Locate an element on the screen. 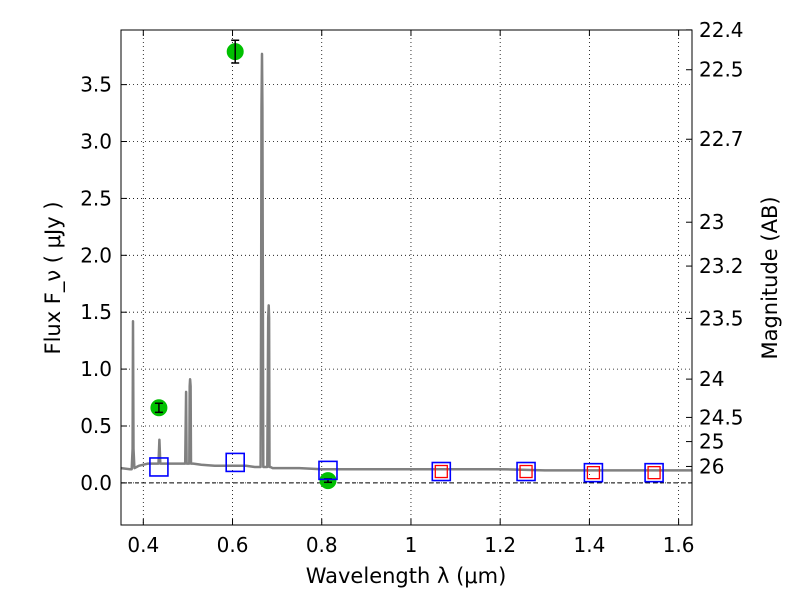  y2-tick-label: 24 is located at coordinates (711, 379).